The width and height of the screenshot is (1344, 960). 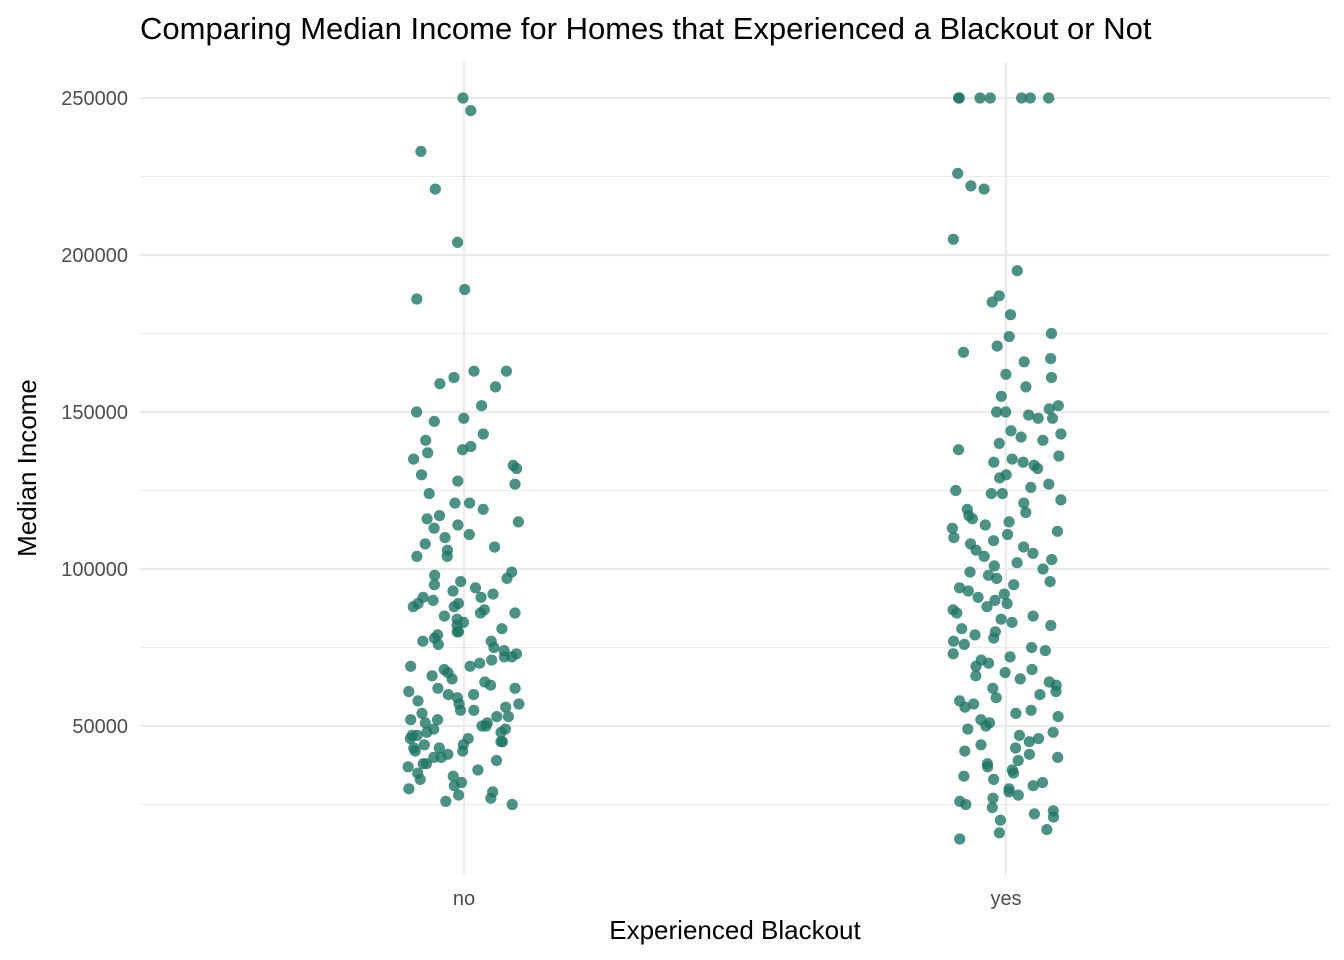 I want to click on x-tick-label: yes, so click(x=1005, y=899).